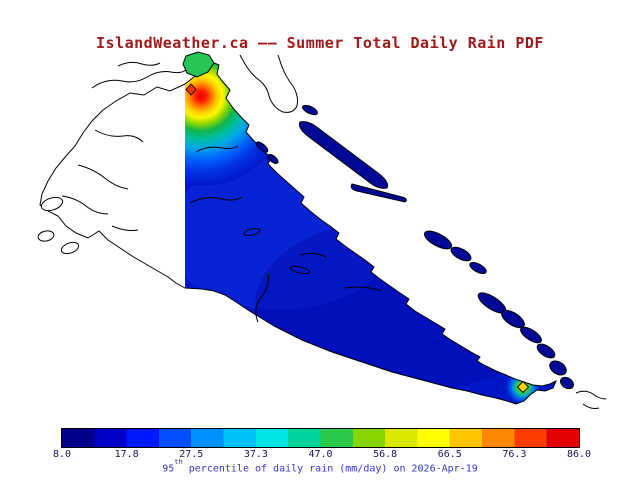 The width and height of the screenshot is (640, 480). What do you see at coordinates (286, 134) in the screenshot?
I see `strait-islands-north` at bounding box center [286, 134].